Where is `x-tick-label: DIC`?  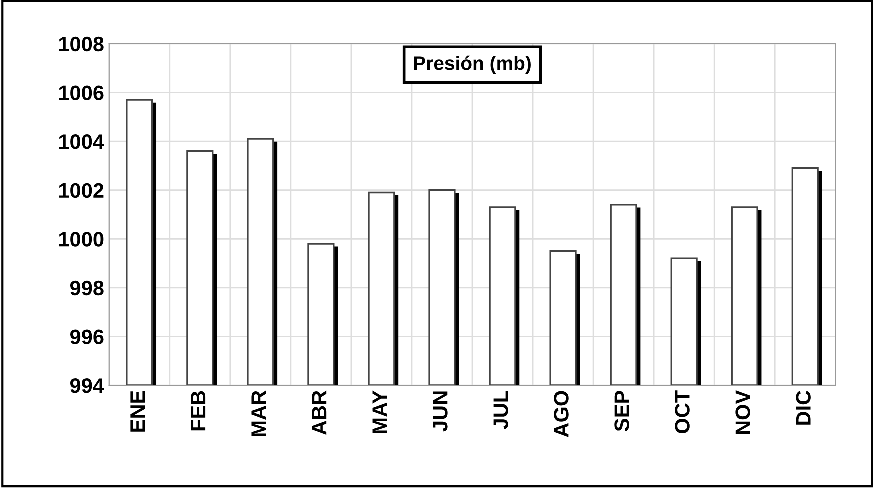 x-tick-label: DIC is located at coordinates (803, 407).